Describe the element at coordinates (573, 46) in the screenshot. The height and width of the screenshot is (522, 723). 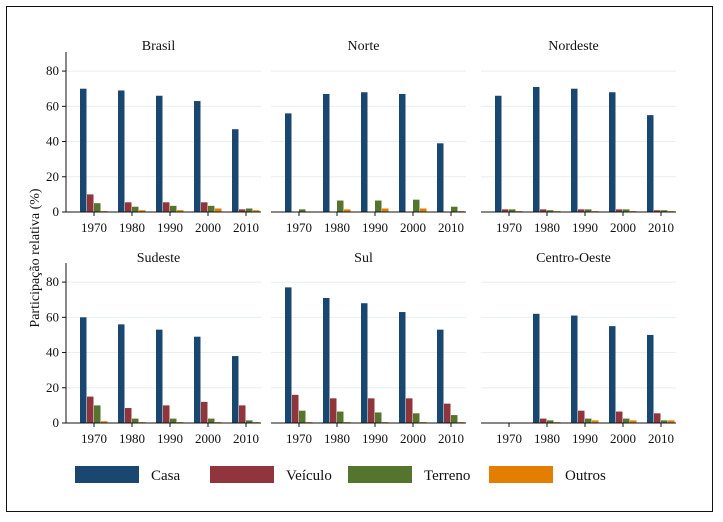
I see `panel-title: Nordeste` at that location.